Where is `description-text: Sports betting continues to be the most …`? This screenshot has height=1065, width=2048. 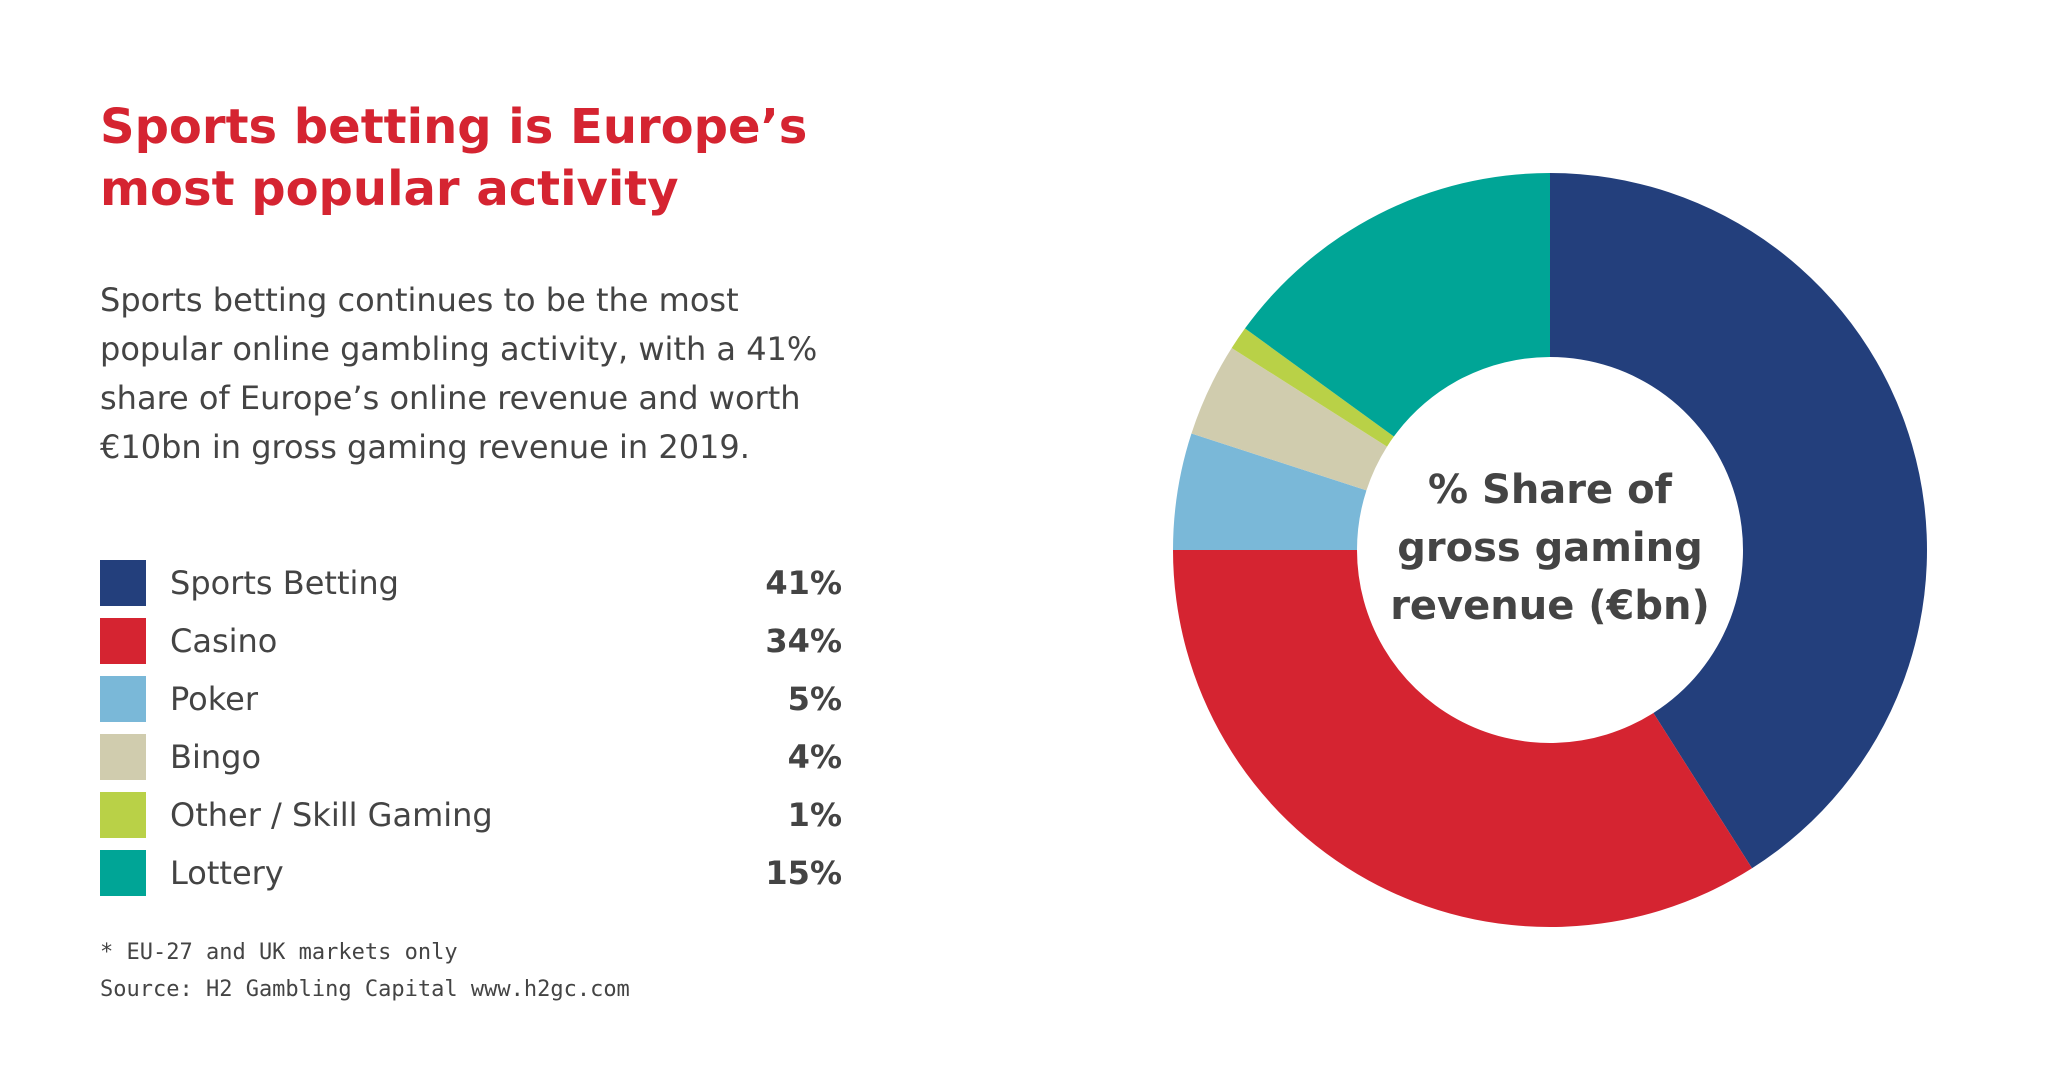 description-text: Sports betting continues to be the most … is located at coordinates (459, 373).